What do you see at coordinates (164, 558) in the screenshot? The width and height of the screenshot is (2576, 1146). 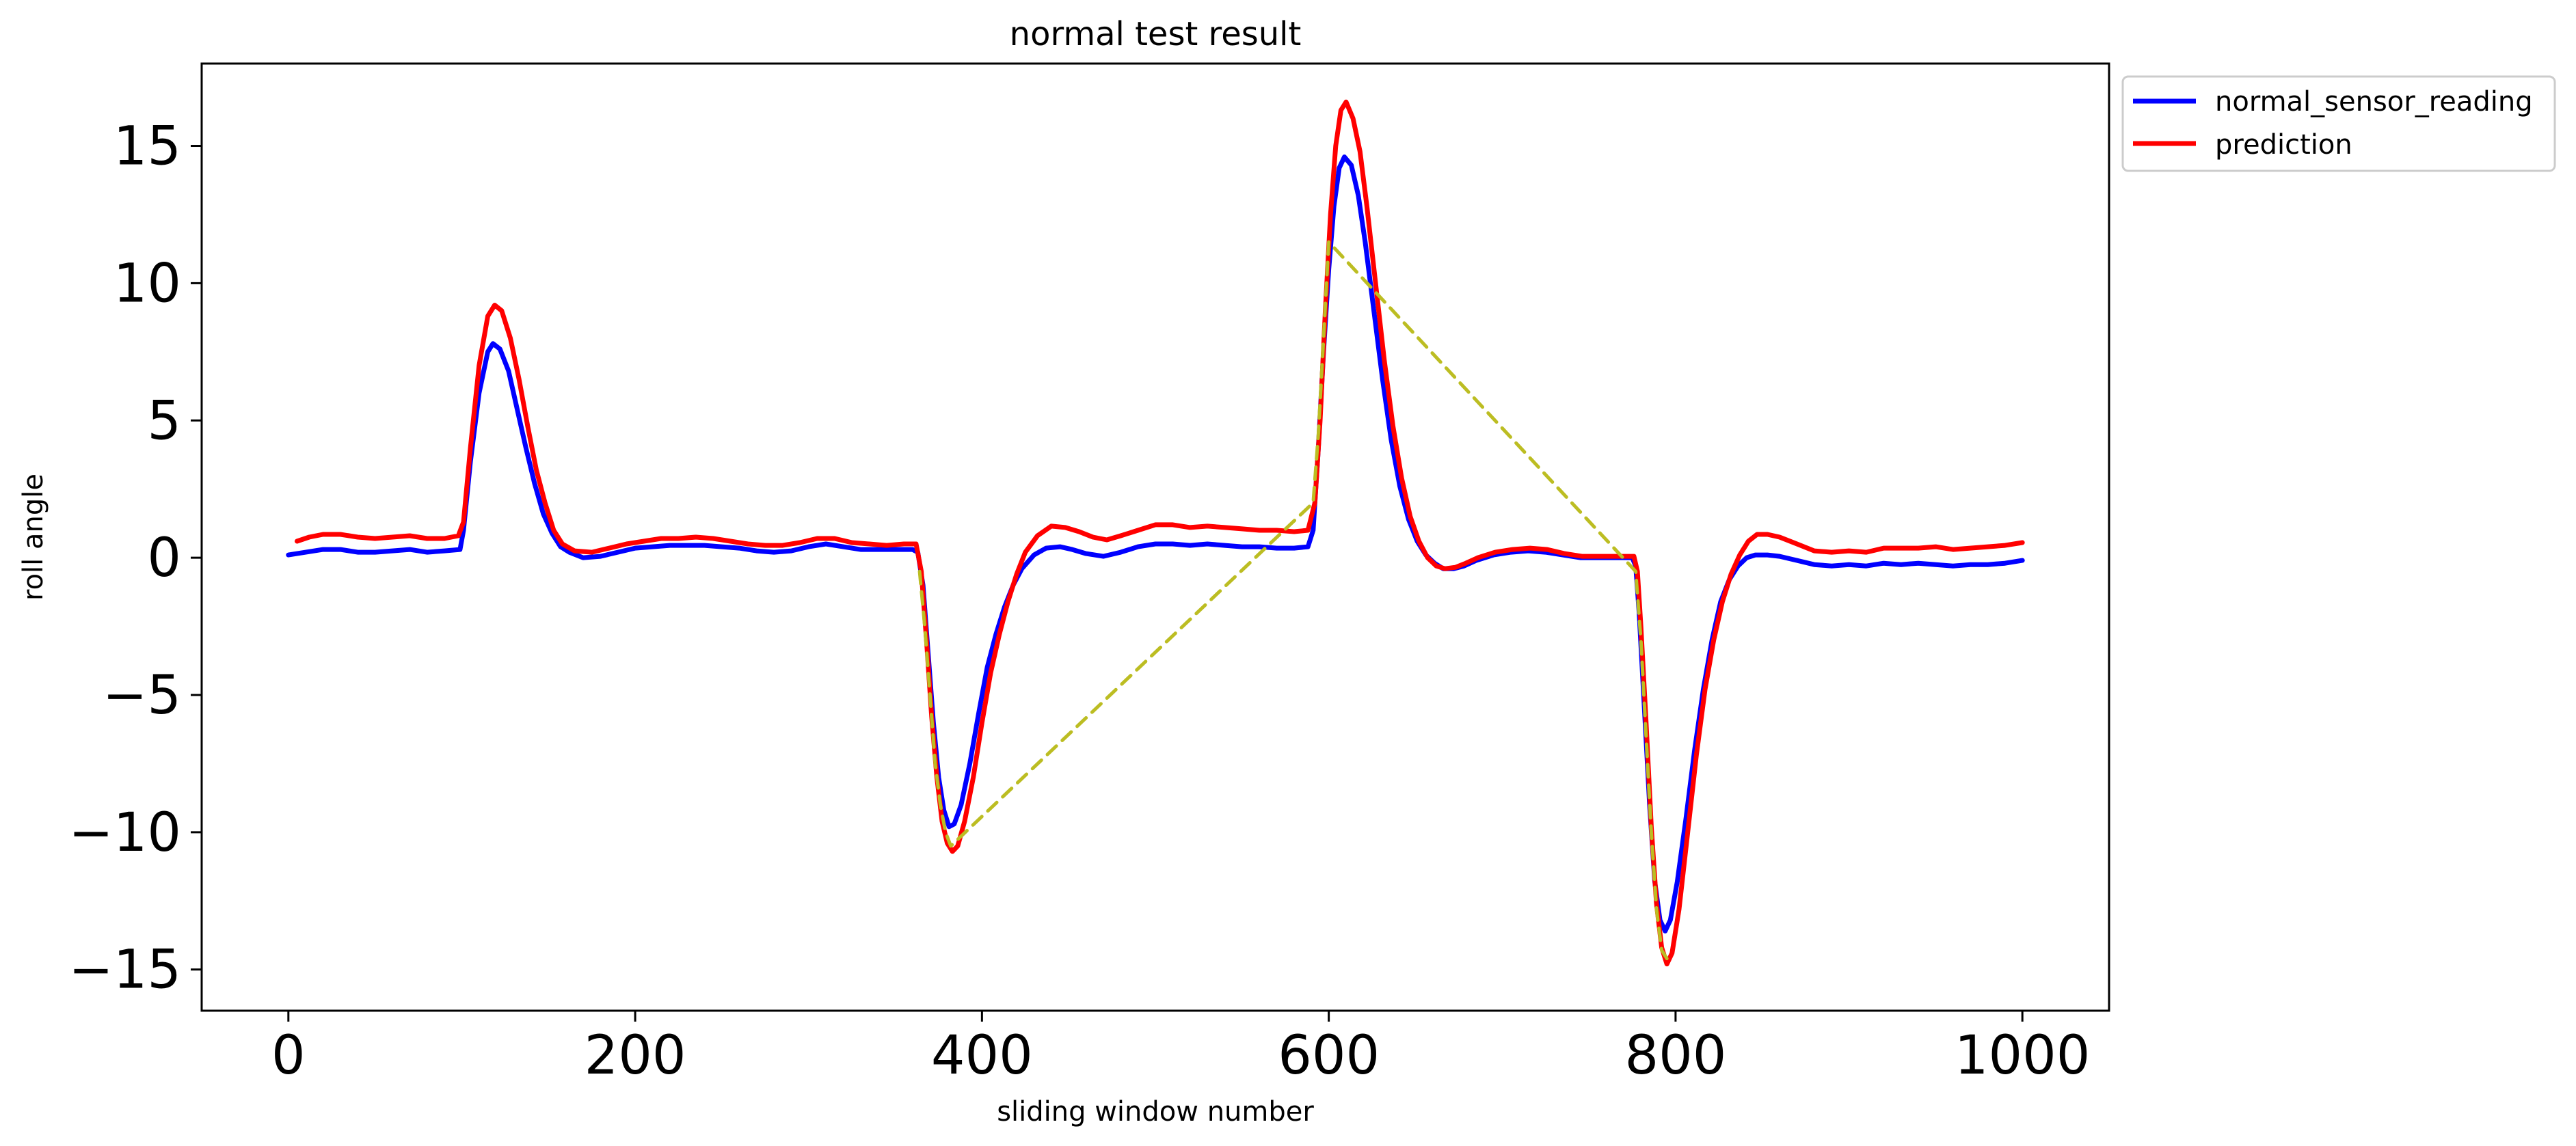 I see `y-tick-label: 0` at bounding box center [164, 558].